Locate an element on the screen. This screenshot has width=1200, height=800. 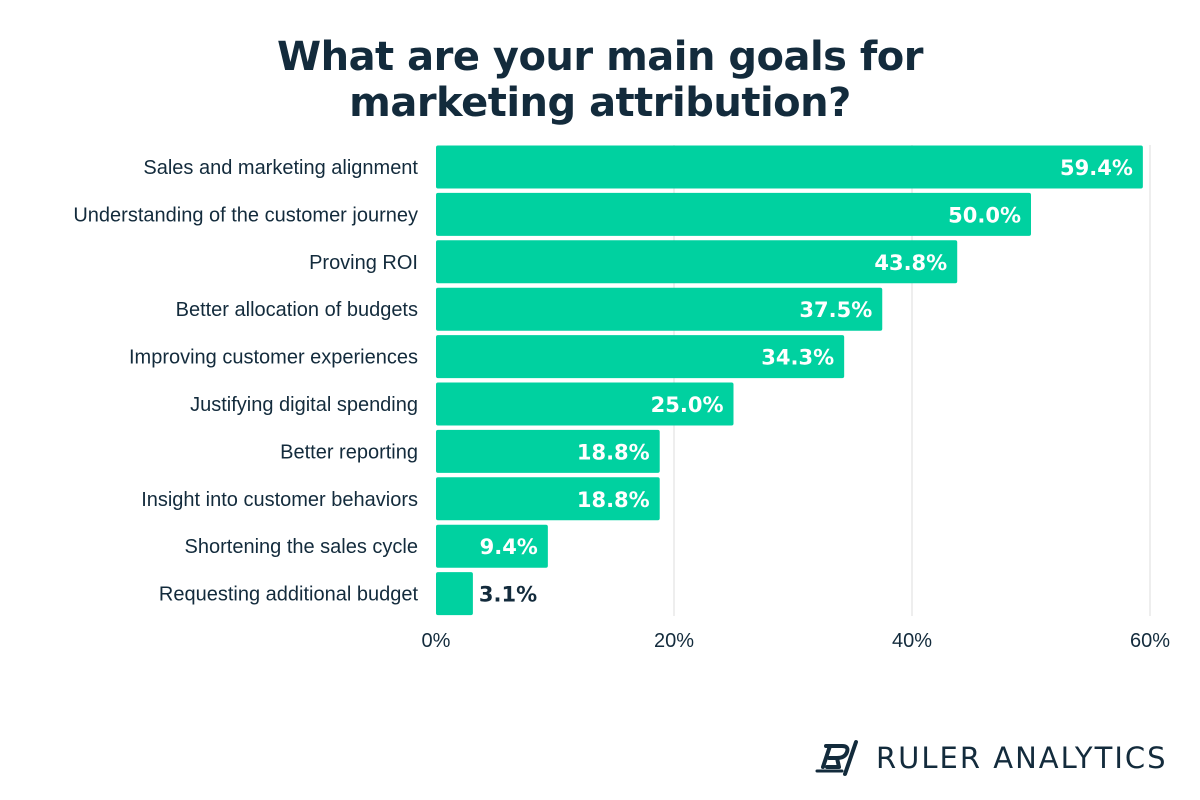
category-label: Proving ROI is located at coordinates (363, 263).